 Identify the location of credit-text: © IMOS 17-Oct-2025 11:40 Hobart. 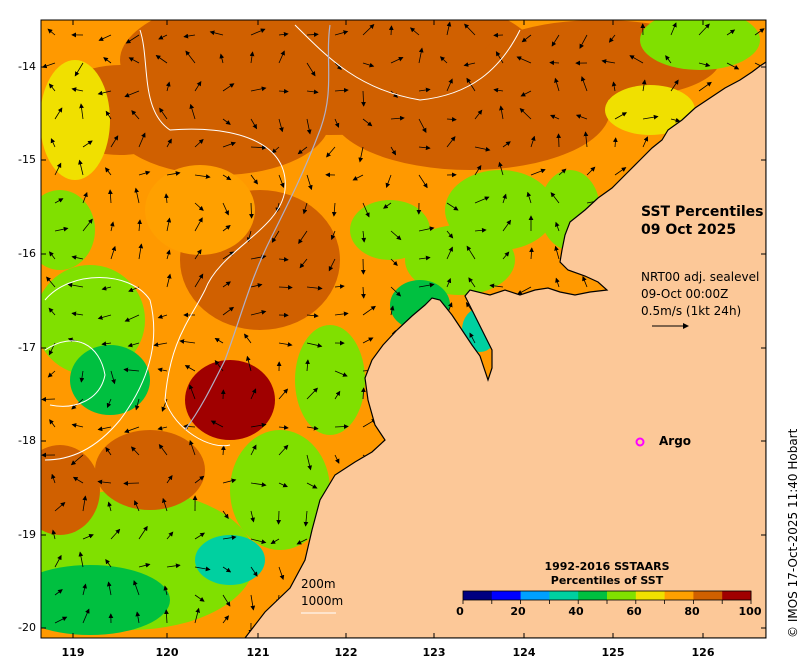
(793, 533).